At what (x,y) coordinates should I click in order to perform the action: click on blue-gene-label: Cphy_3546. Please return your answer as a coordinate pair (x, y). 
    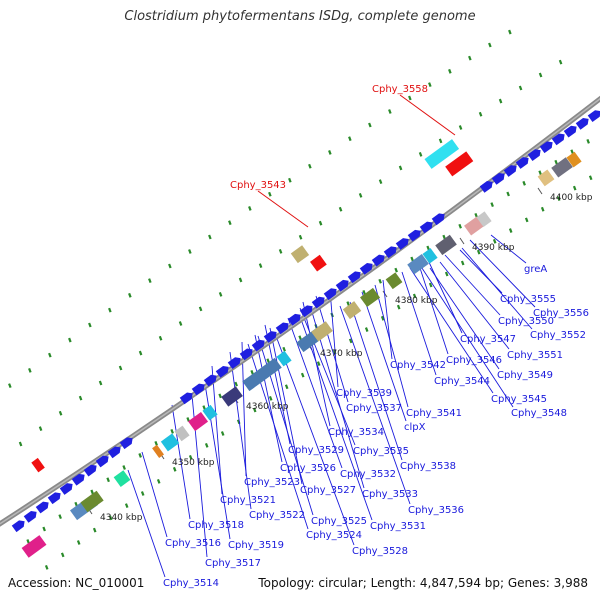
    Looking at the image, I should click on (474, 360).